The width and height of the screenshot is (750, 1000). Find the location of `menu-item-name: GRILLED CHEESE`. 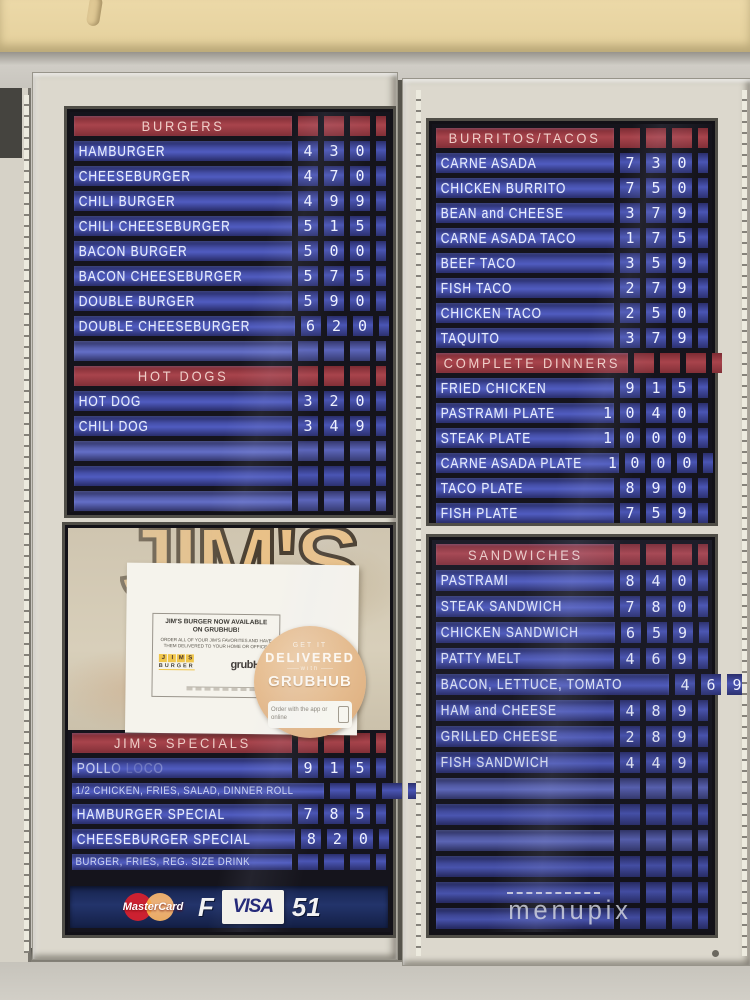

menu-item-name: GRILLED CHEESE is located at coordinates (499, 736).